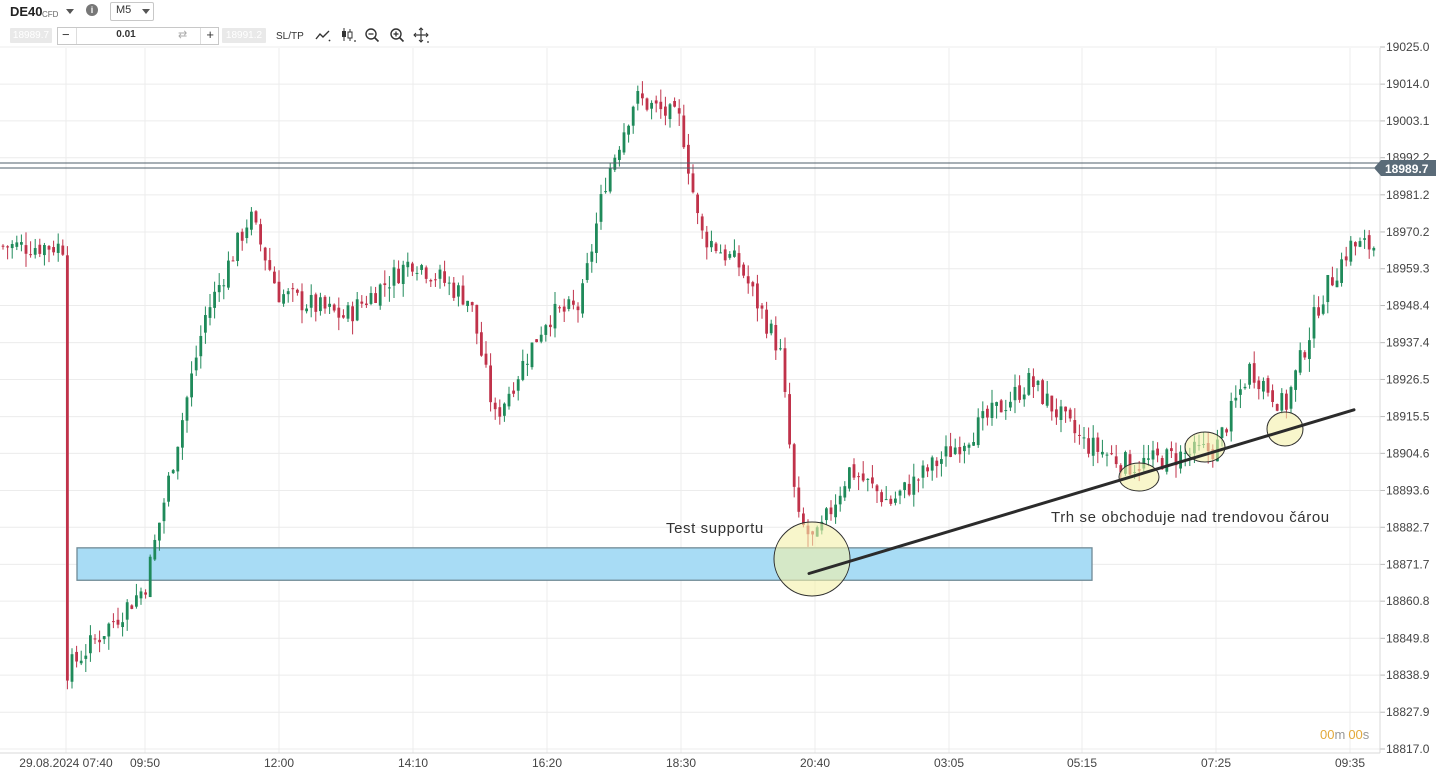 The width and height of the screenshot is (1438, 778). What do you see at coordinates (26, 11) in the screenshot?
I see `symbol-name: DE40` at bounding box center [26, 11].